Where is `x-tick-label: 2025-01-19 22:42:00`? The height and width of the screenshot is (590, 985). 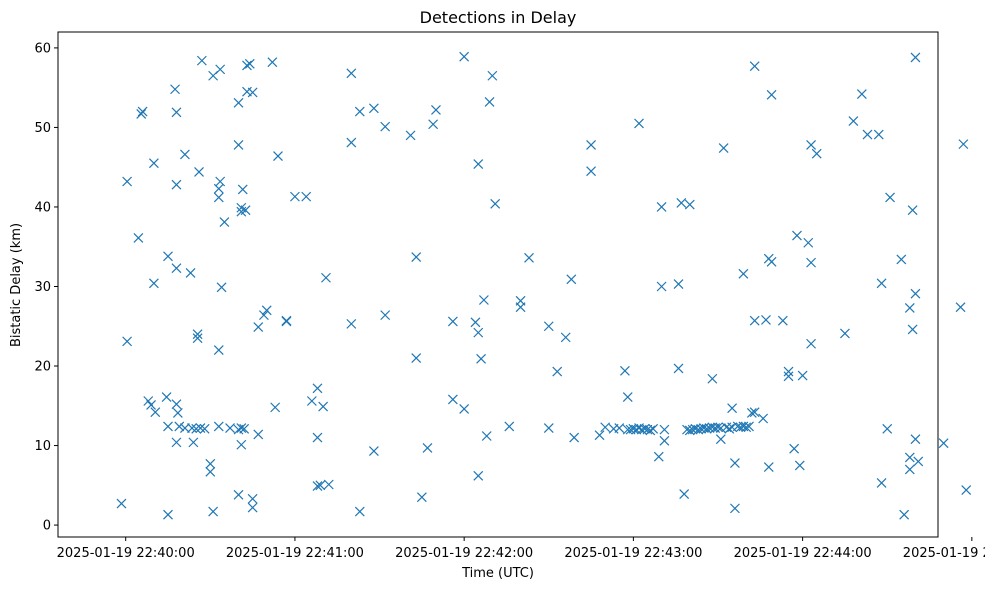
x-tick-label: 2025-01-19 22:42:00 is located at coordinates (464, 553).